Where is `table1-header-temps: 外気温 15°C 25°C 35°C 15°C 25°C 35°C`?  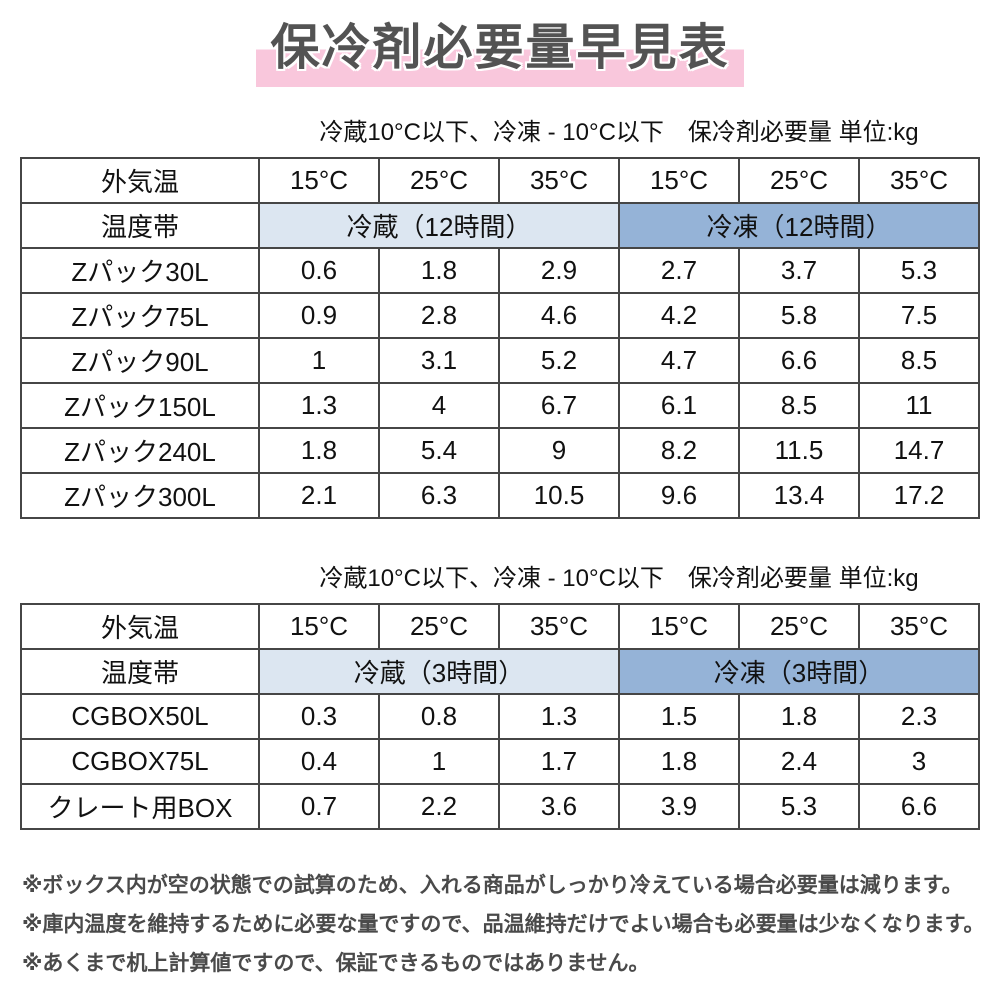
table1-header-temps: 外気温 15°C 25°C 35°C 15°C 25°C 35°C is located at coordinates (500, 180).